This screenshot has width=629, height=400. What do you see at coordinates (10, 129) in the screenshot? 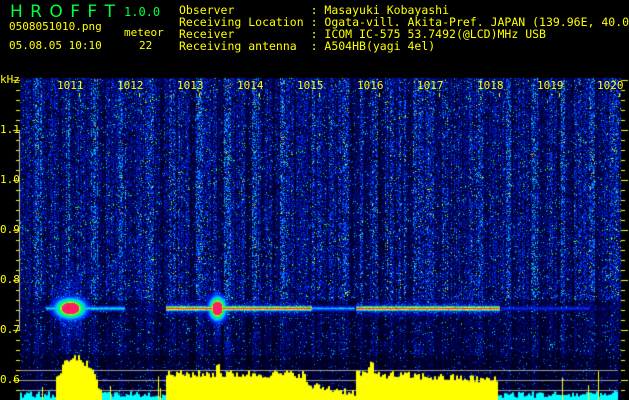
I see `y-tick-label: 1.1` at bounding box center [10, 129].